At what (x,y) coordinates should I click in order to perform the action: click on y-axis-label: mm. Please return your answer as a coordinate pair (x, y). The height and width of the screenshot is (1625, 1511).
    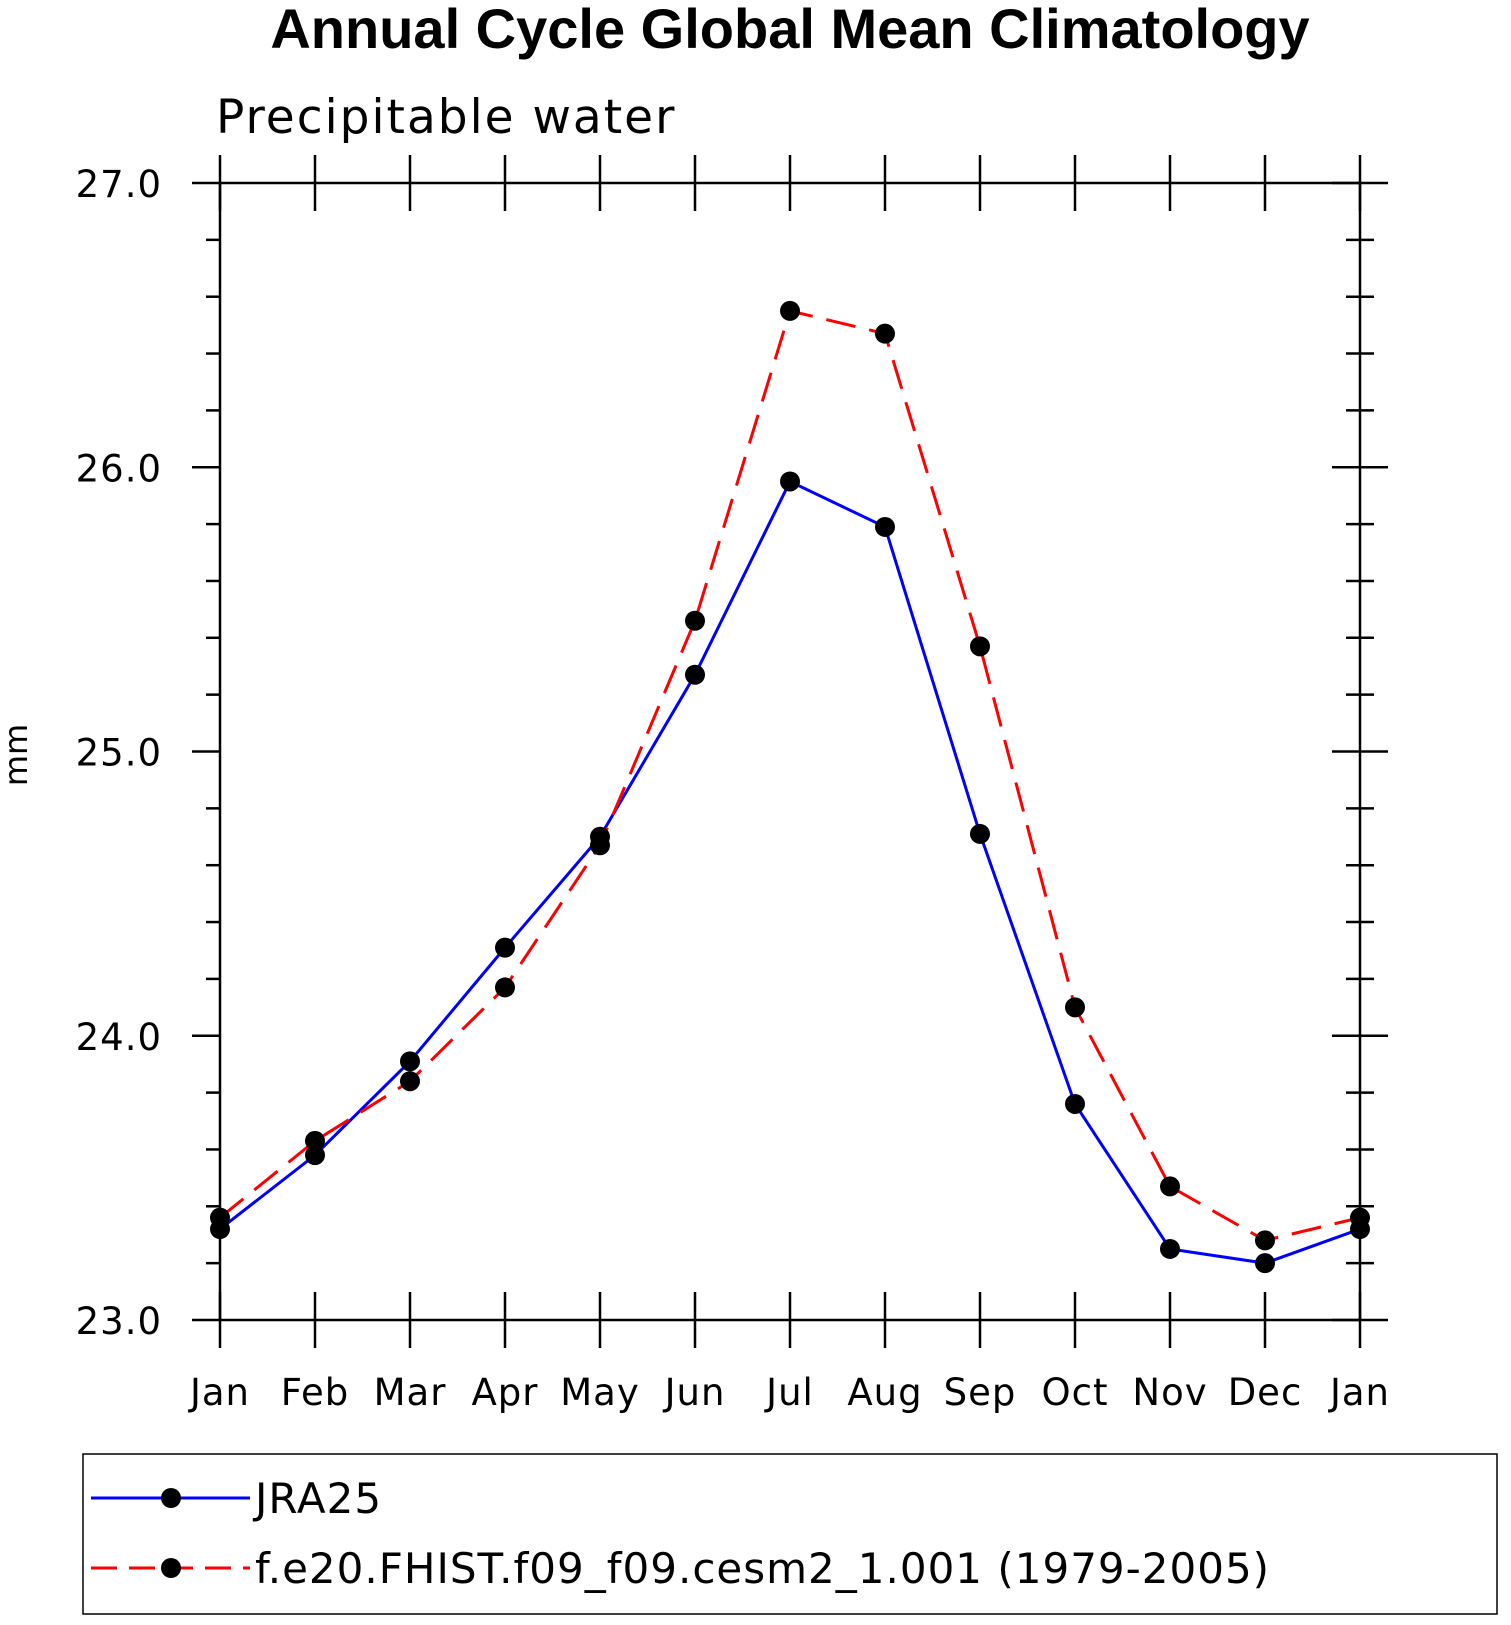
    Looking at the image, I should click on (17, 755).